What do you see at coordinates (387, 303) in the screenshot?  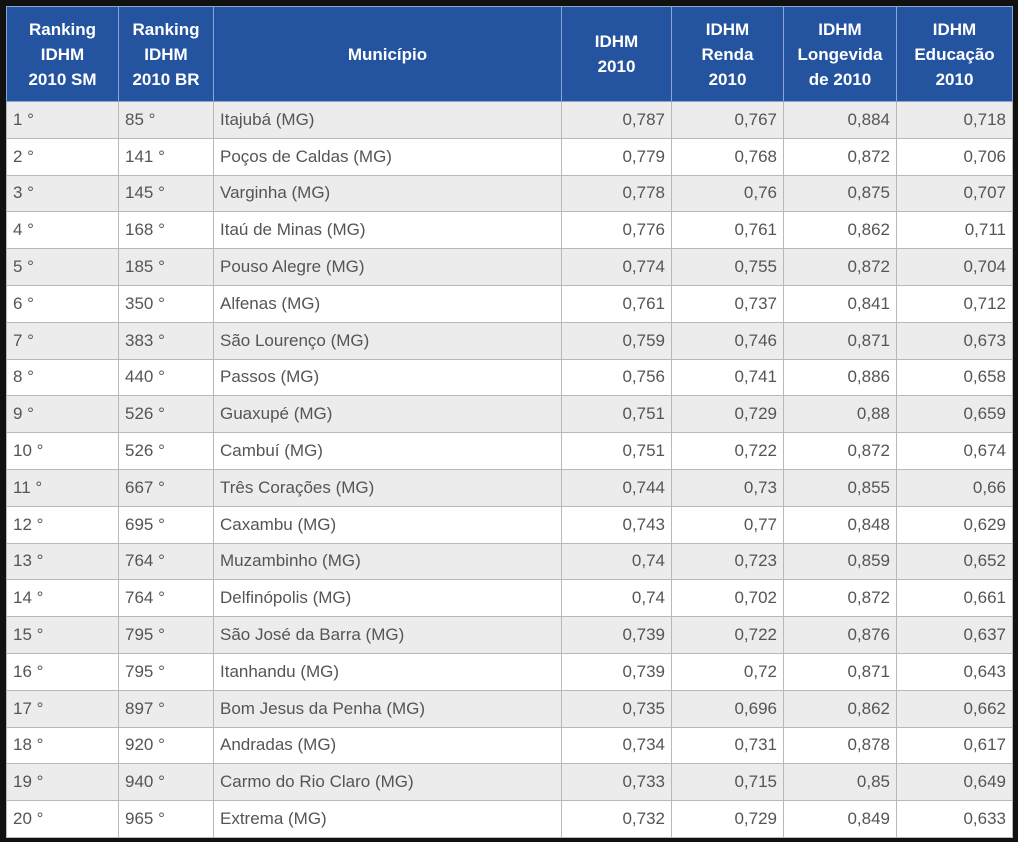 I see `municipality-cell: Alfenas (MG)` at bounding box center [387, 303].